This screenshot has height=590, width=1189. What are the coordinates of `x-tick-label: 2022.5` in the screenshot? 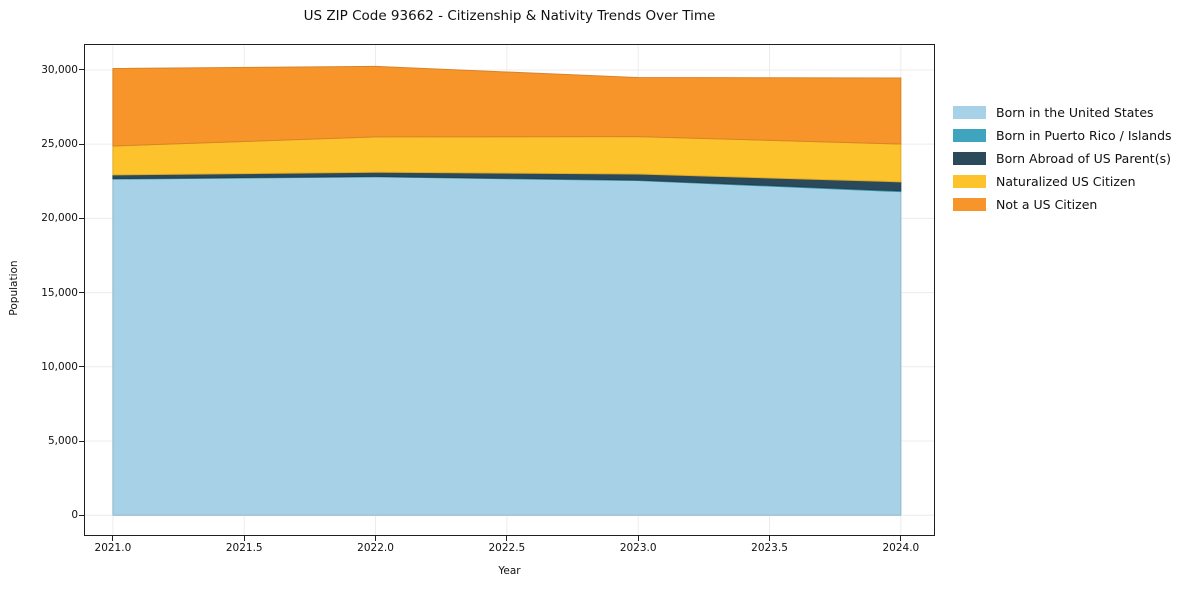 It's located at (507, 548).